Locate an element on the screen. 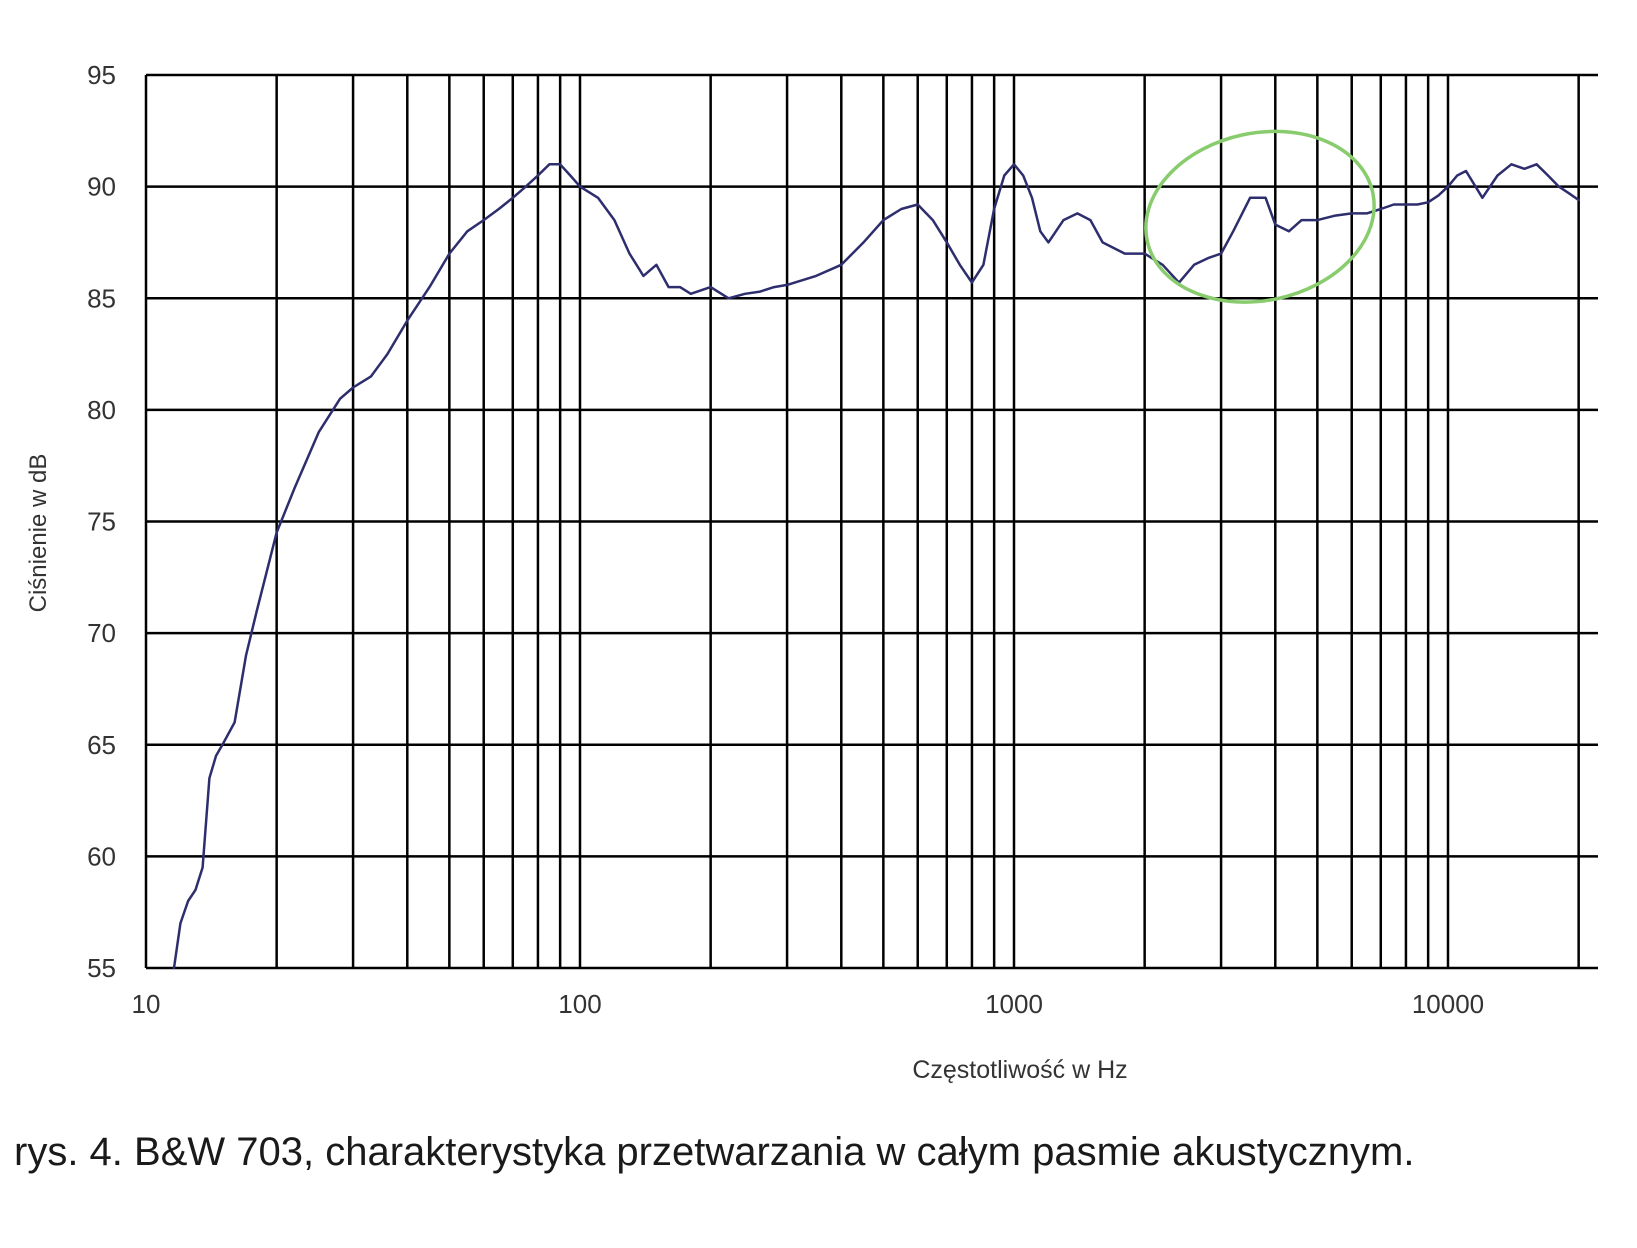 The height and width of the screenshot is (1248, 1637). x-tick-label: 100 is located at coordinates (579, 1004).